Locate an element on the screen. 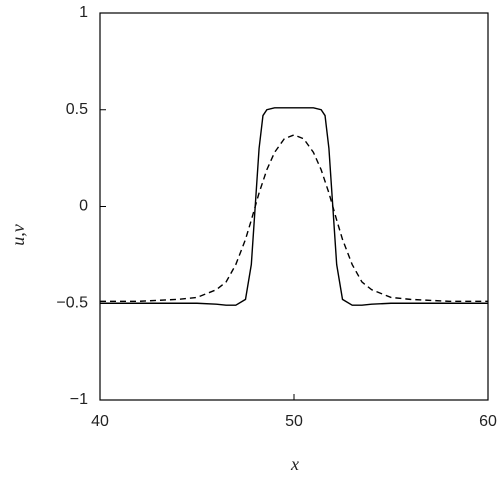 The image size is (500, 481). y-tick-label: 0.5 is located at coordinates (77, 109).